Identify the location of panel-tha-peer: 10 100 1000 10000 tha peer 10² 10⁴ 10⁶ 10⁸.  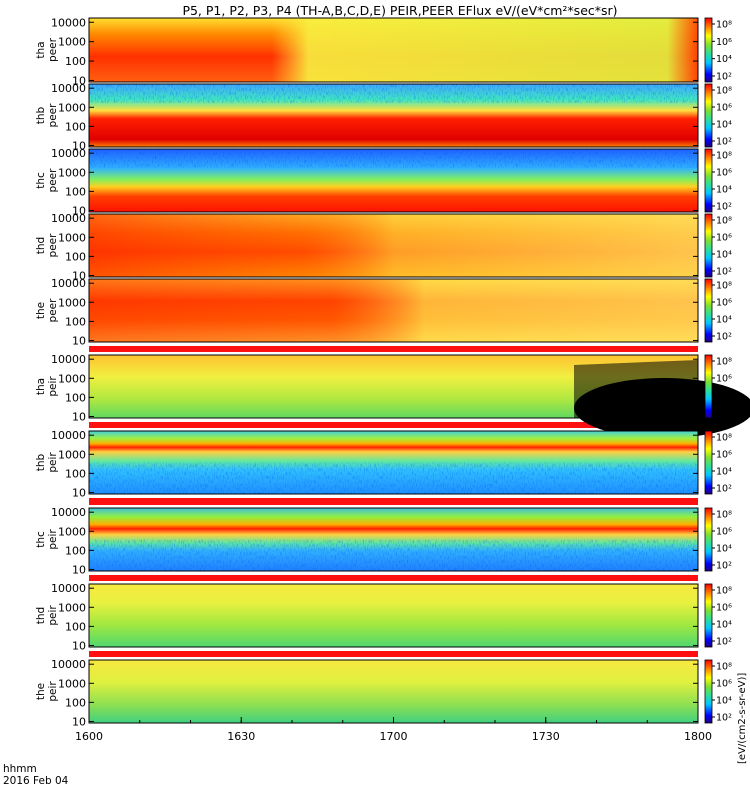
(383, 51).